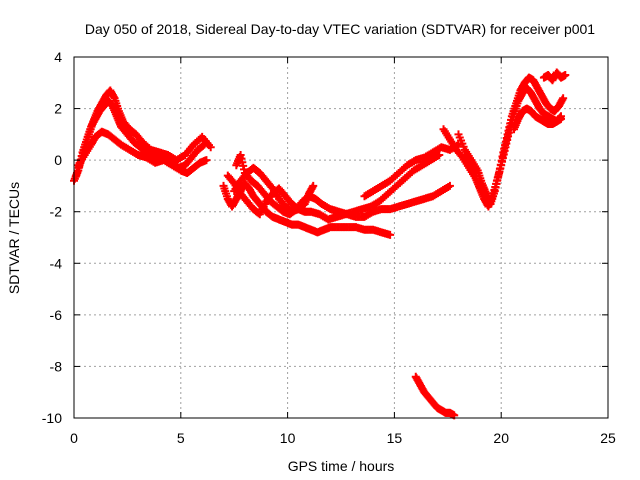 The width and height of the screenshot is (640, 480). Describe the element at coordinates (56, 263) in the screenshot. I see `y-tick-label: -4` at that location.